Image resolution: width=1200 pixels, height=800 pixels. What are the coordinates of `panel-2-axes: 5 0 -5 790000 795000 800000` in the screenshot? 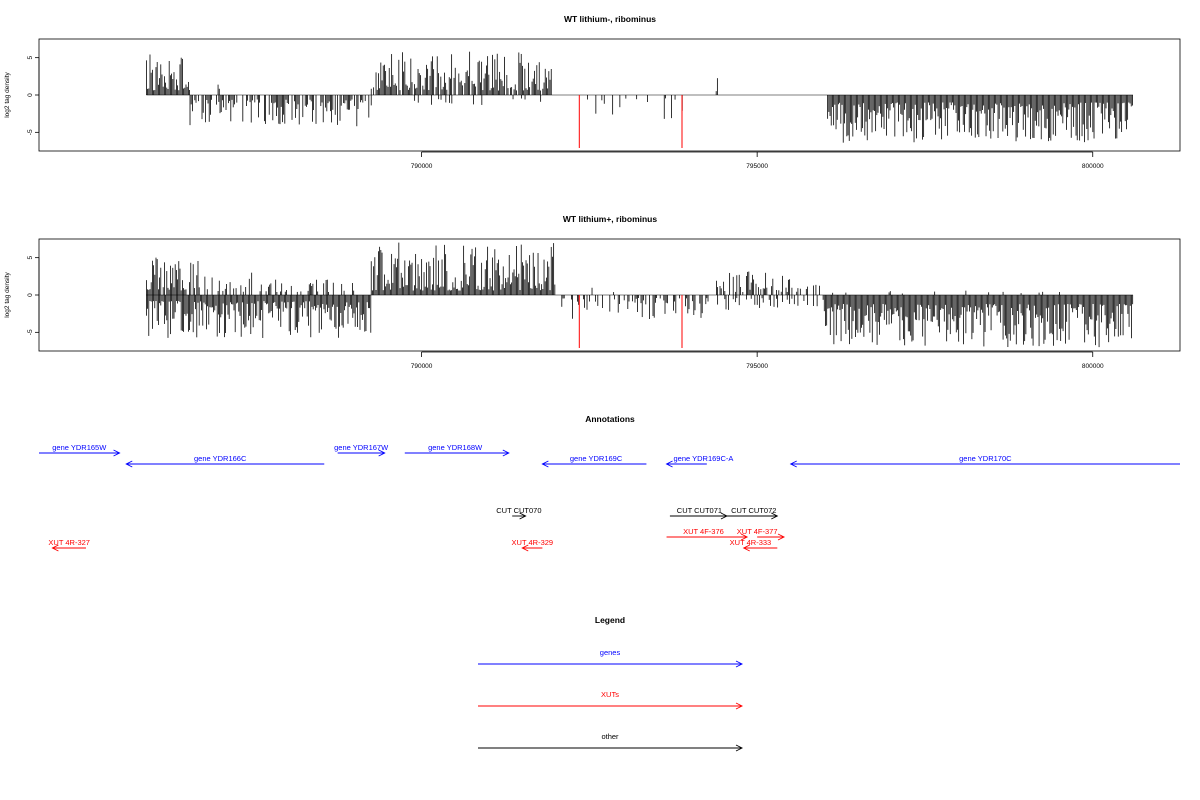 It's located at (565, 312).